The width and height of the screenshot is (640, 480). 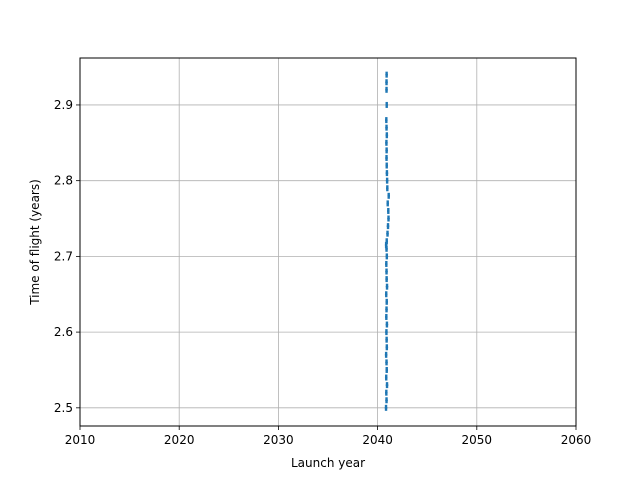 I want to click on y-tick-label: 2.7, so click(x=63, y=256).